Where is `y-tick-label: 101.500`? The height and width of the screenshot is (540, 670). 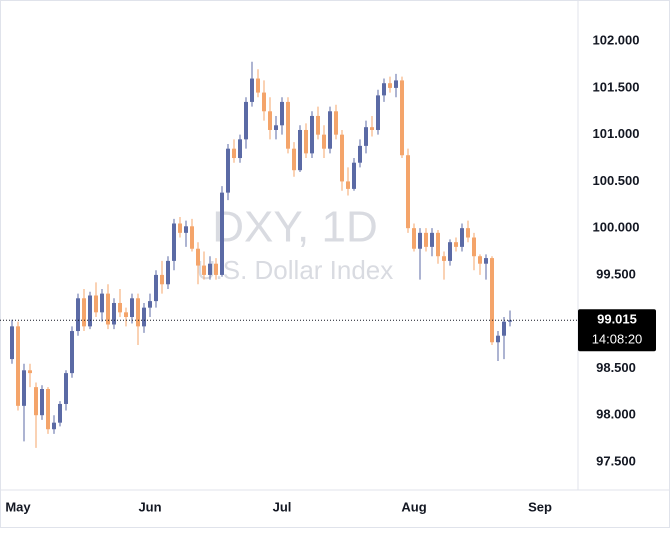
y-tick-label: 101.500 is located at coordinates (616, 86).